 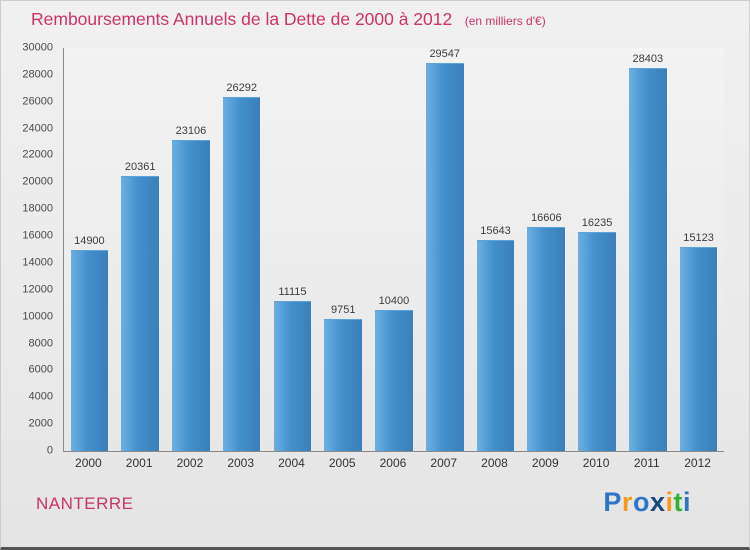 What do you see at coordinates (494, 463) in the screenshot?
I see `x-axis-label: 2008` at bounding box center [494, 463].